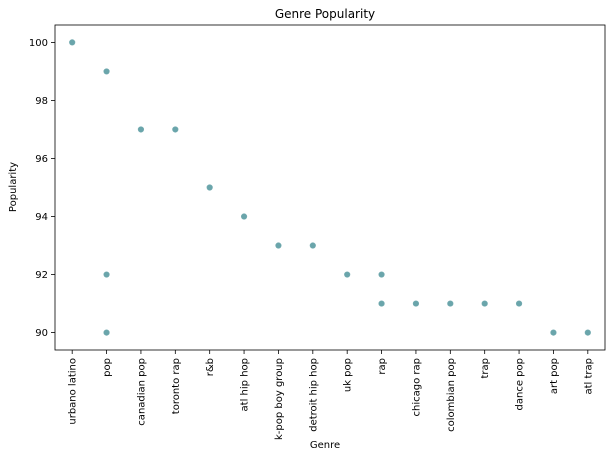 The image size is (612, 458). What do you see at coordinates (245, 384) in the screenshot?
I see `x-tick-label: atl hip hop` at bounding box center [245, 384].